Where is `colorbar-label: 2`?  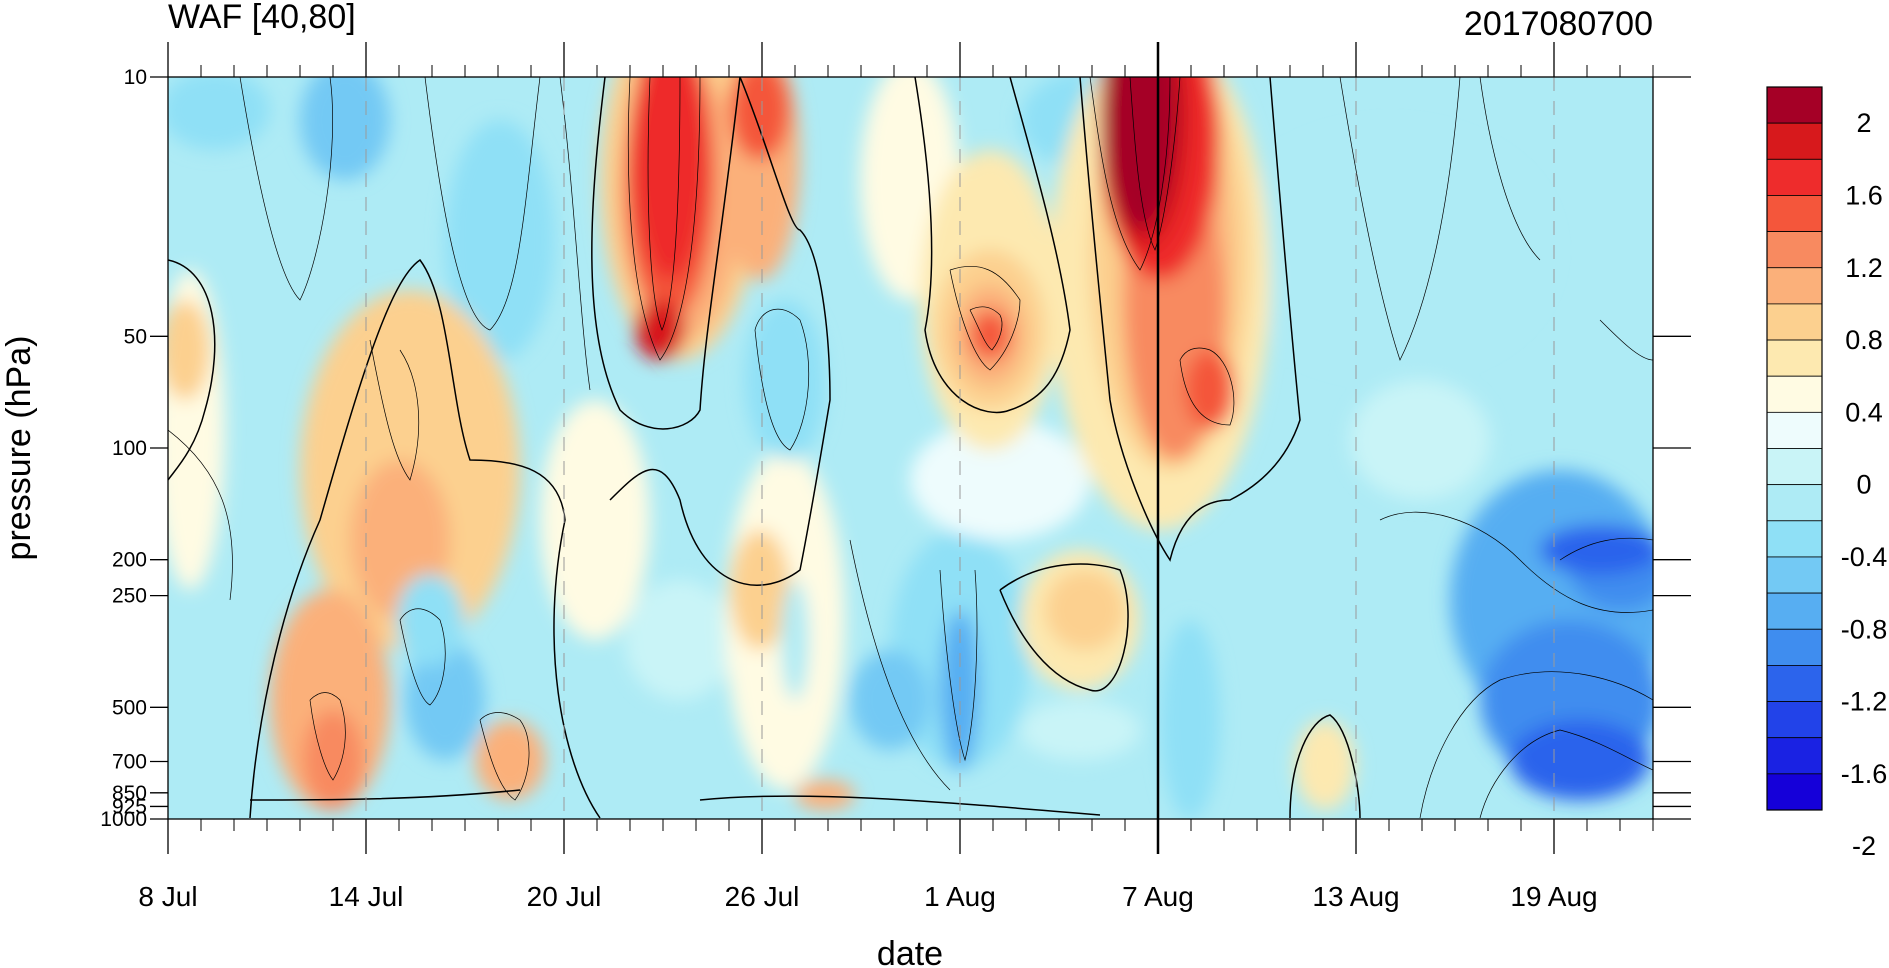
colorbar-label: 2 is located at coordinates (1863, 123).